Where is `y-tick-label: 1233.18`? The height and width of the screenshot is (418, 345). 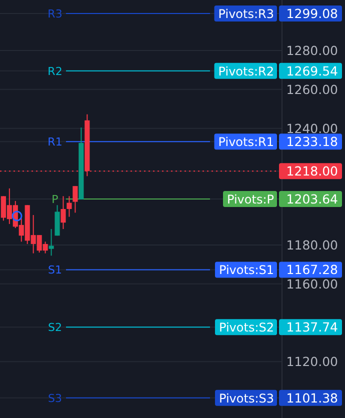 y-tick-label: 1233.18 is located at coordinates (312, 142).